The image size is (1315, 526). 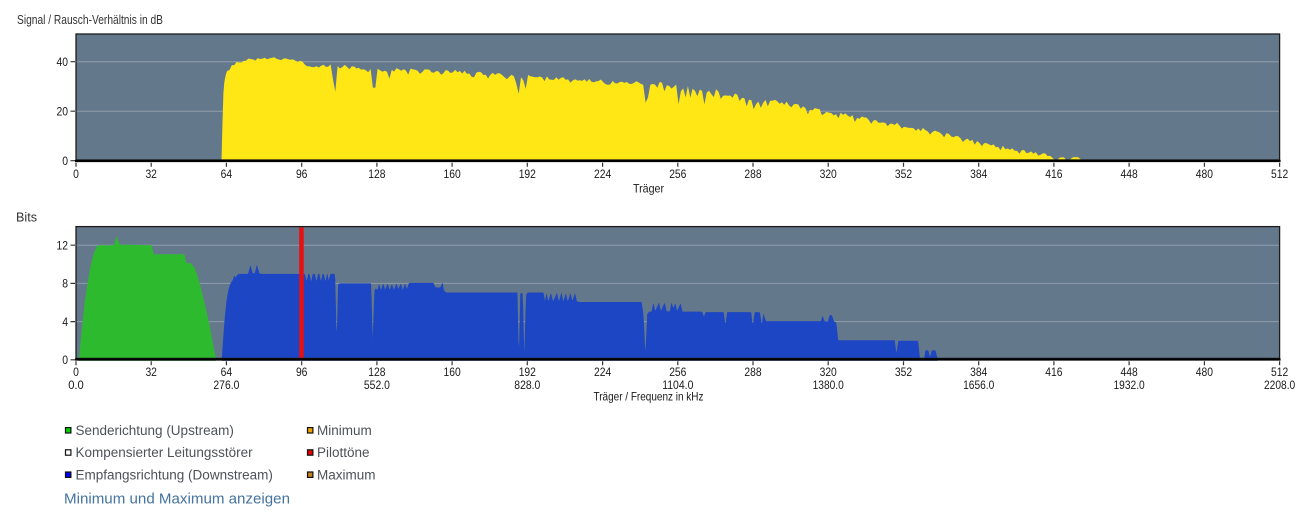 I want to click on svg-text: Träger, so click(x=648, y=189).